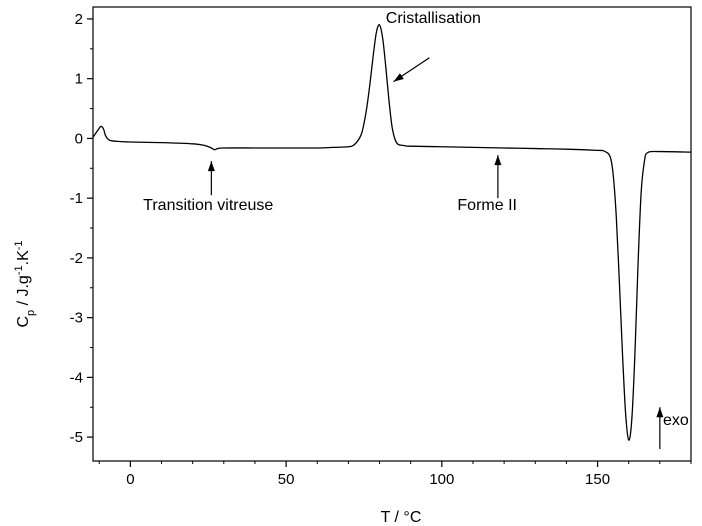 Image resolution: width=702 pixels, height=526 pixels. What do you see at coordinates (433, 18) in the screenshot?
I see `annotation-cristallisation: Cristallisation` at bounding box center [433, 18].